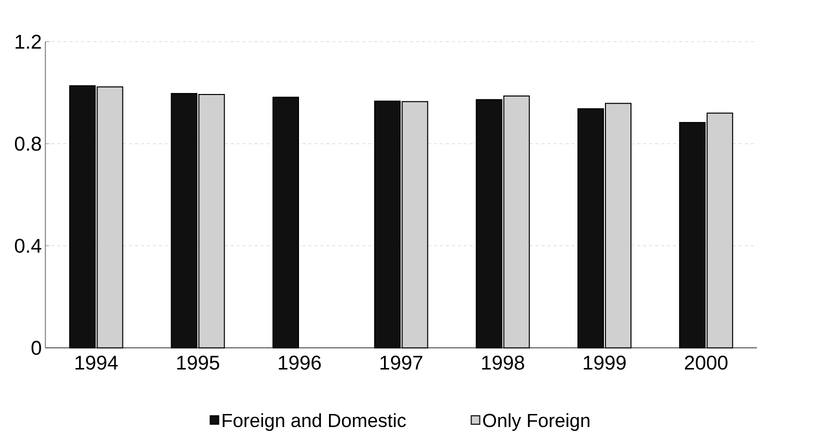 The image size is (823, 439). What do you see at coordinates (503, 363) in the screenshot?
I see `x-tick-label: 1998` at bounding box center [503, 363].